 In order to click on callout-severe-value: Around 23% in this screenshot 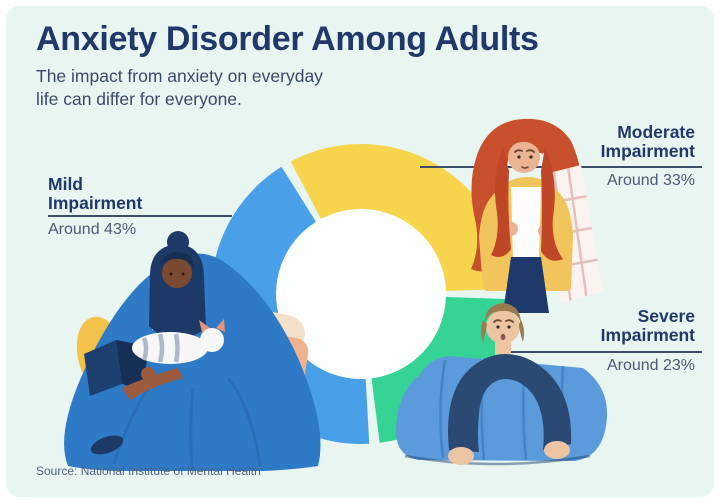, I will do `click(650, 365)`.